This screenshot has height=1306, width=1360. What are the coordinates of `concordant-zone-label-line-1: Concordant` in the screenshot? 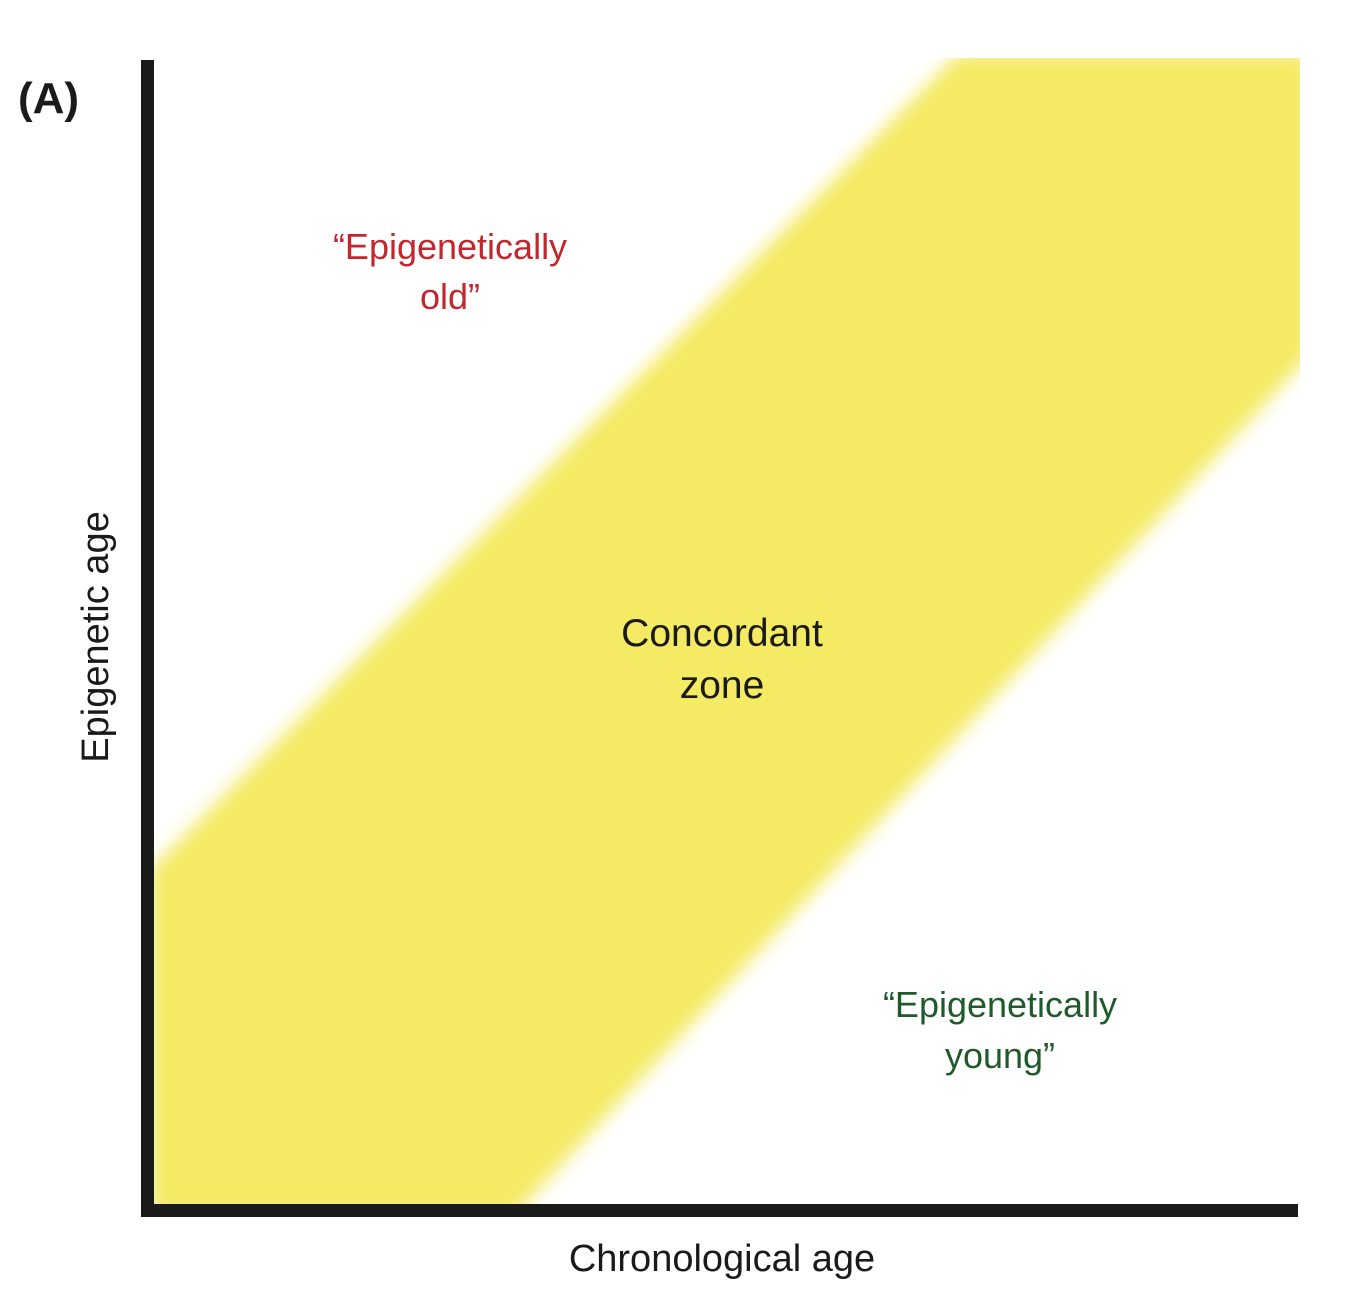 It's located at (722, 633).